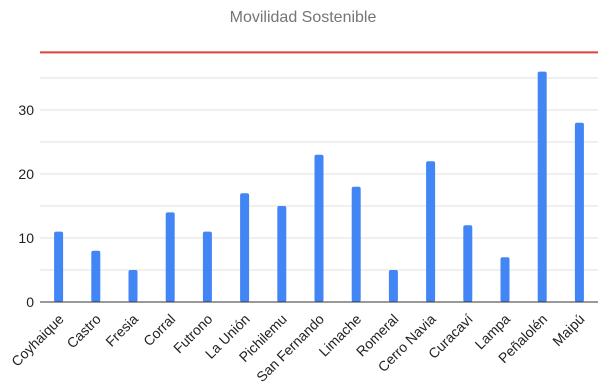  What do you see at coordinates (26, 238) in the screenshot?
I see `y-tick-label: 10` at bounding box center [26, 238].